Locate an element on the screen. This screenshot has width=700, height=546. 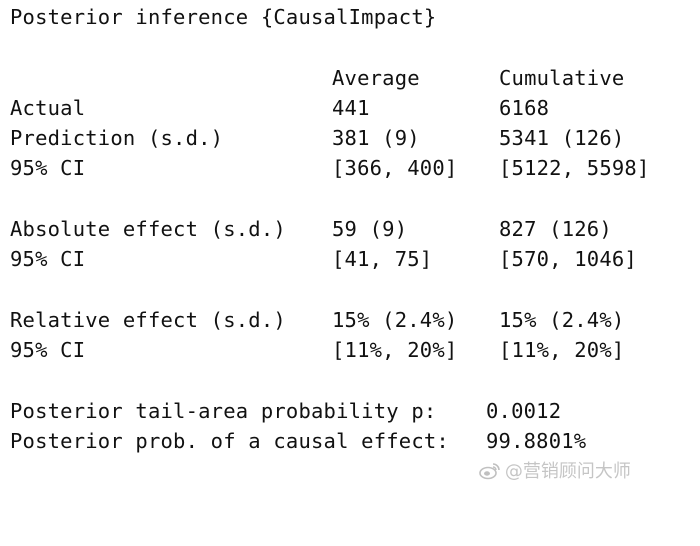
probability-value: 0.0012 is located at coordinates (524, 411).